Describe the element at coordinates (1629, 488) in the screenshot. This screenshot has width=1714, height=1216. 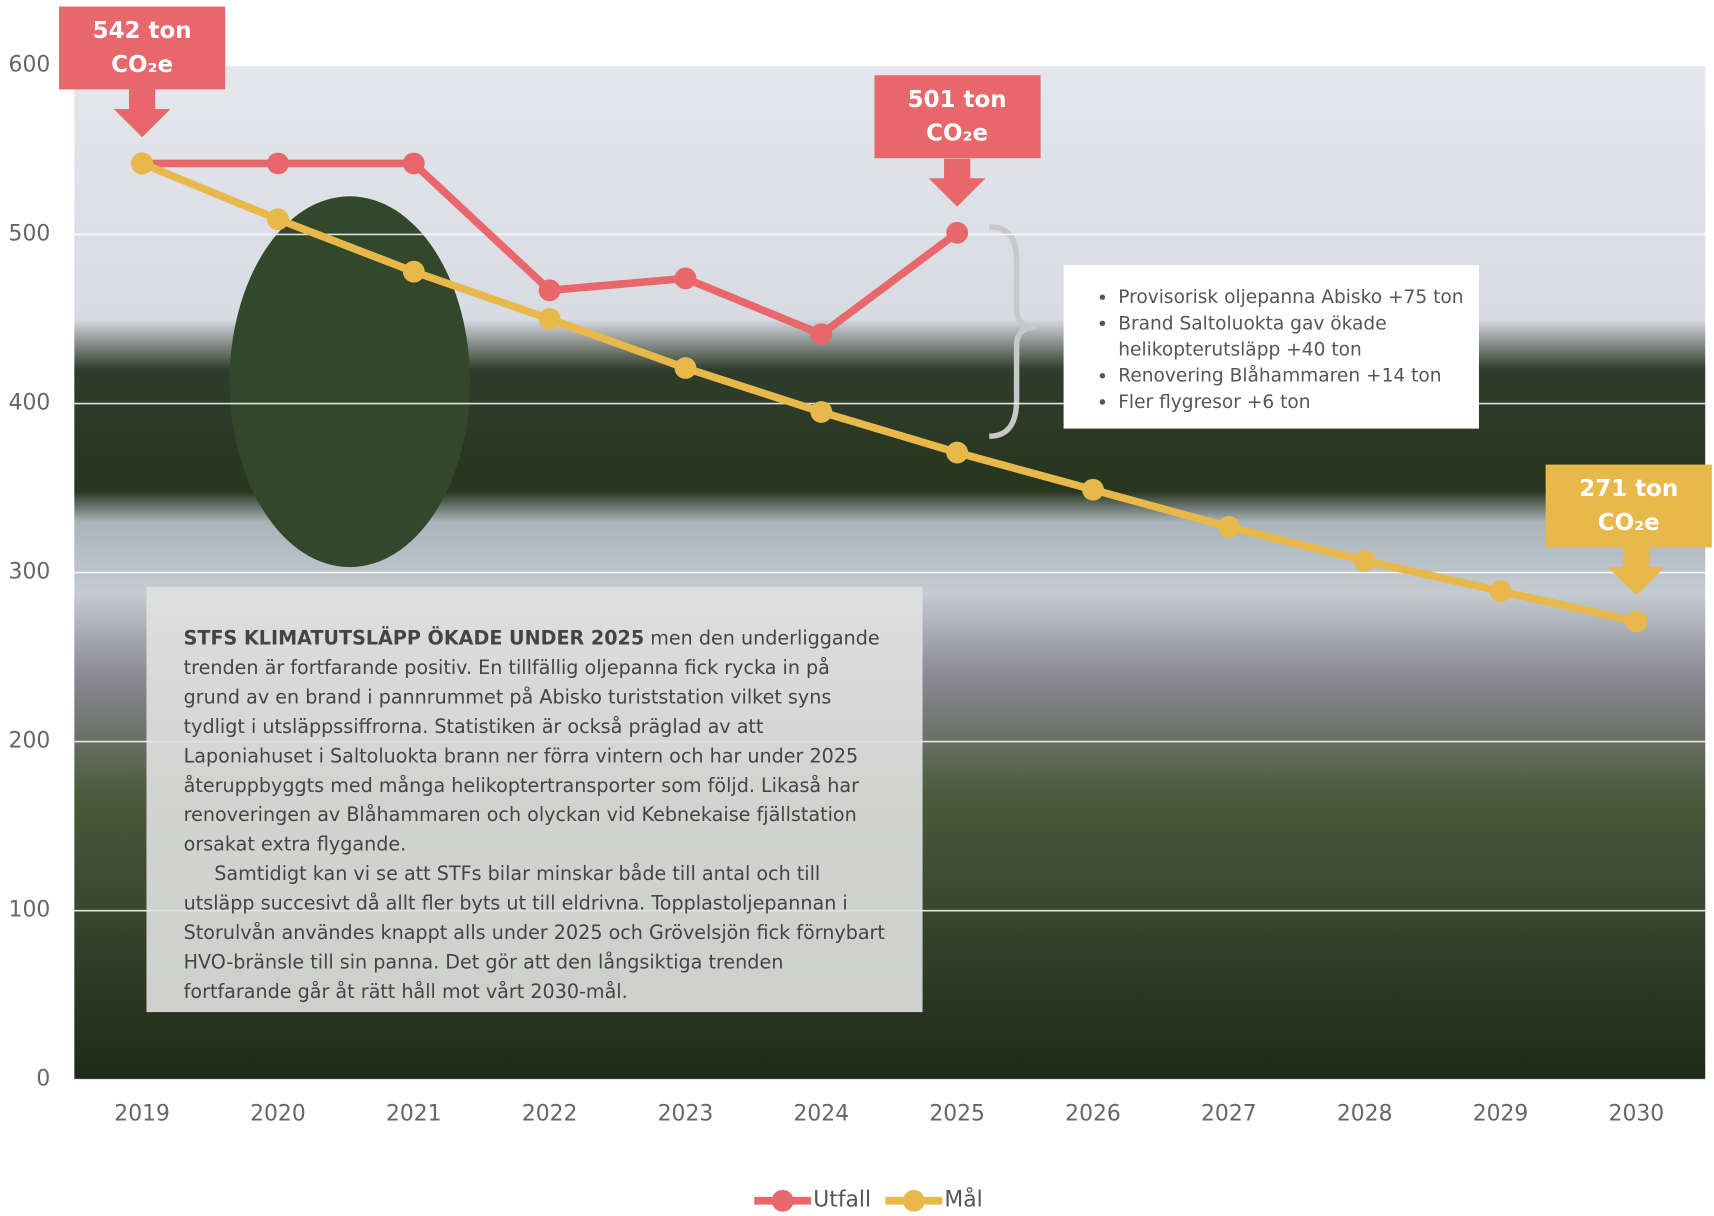
I see `callout-label: 271 ton` at that location.